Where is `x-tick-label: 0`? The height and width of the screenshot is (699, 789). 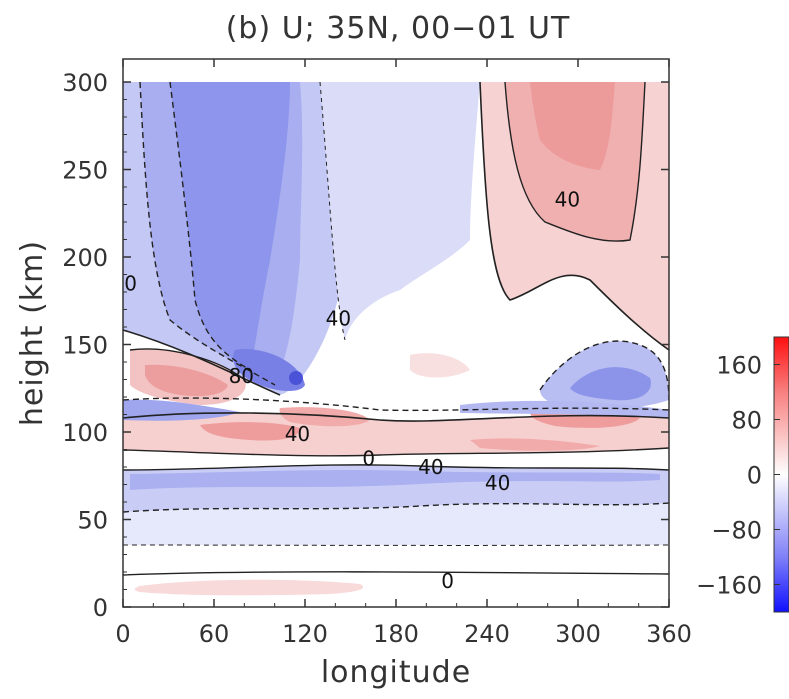
x-tick-label: 0 is located at coordinates (122, 634).